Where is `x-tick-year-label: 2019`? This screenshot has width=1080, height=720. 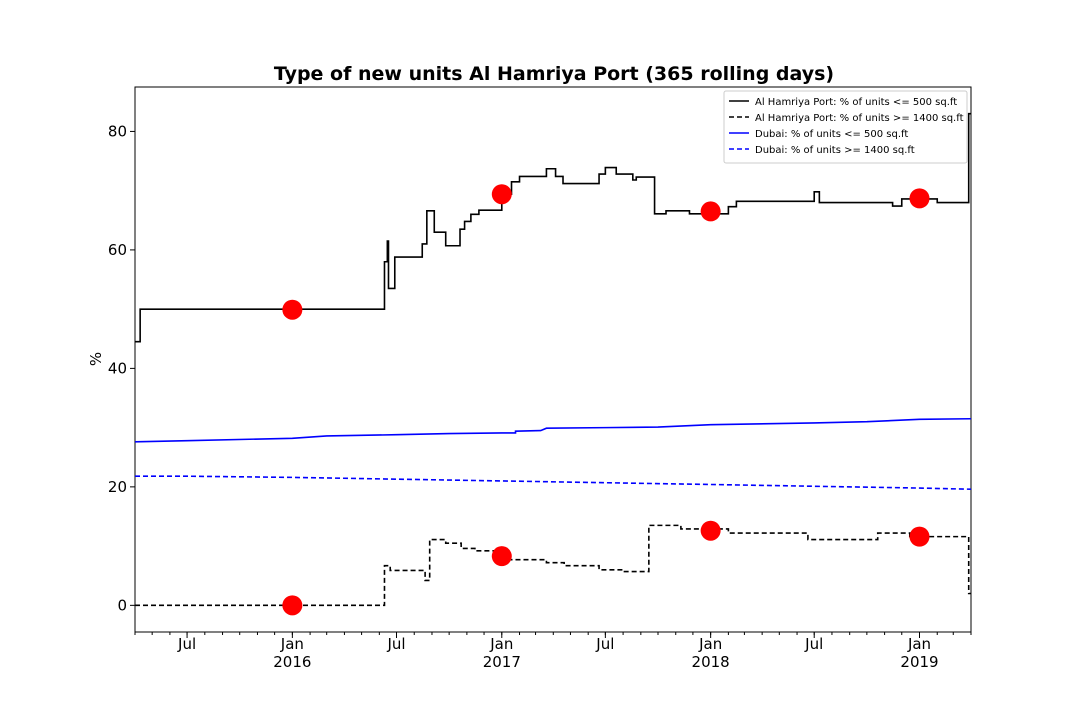 x-tick-year-label: 2019 is located at coordinates (919, 662).